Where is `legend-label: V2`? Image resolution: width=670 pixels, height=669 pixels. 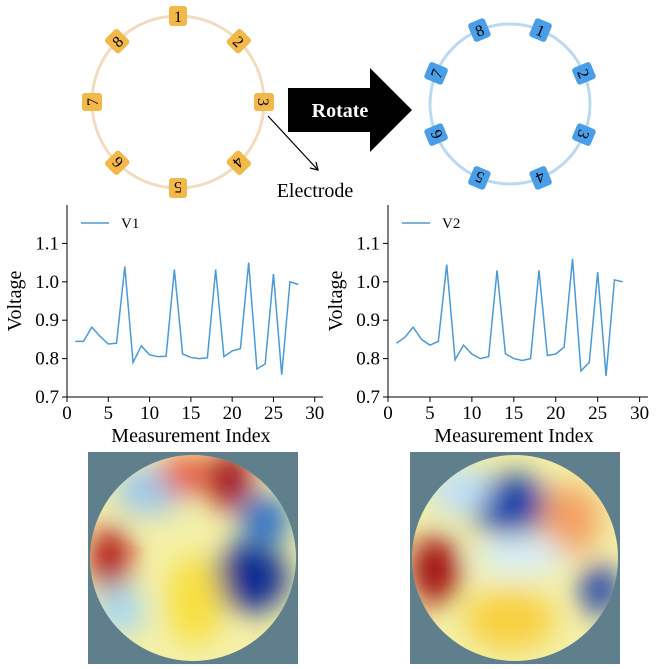 legend-label: V2 is located at coordinates (451, 224).